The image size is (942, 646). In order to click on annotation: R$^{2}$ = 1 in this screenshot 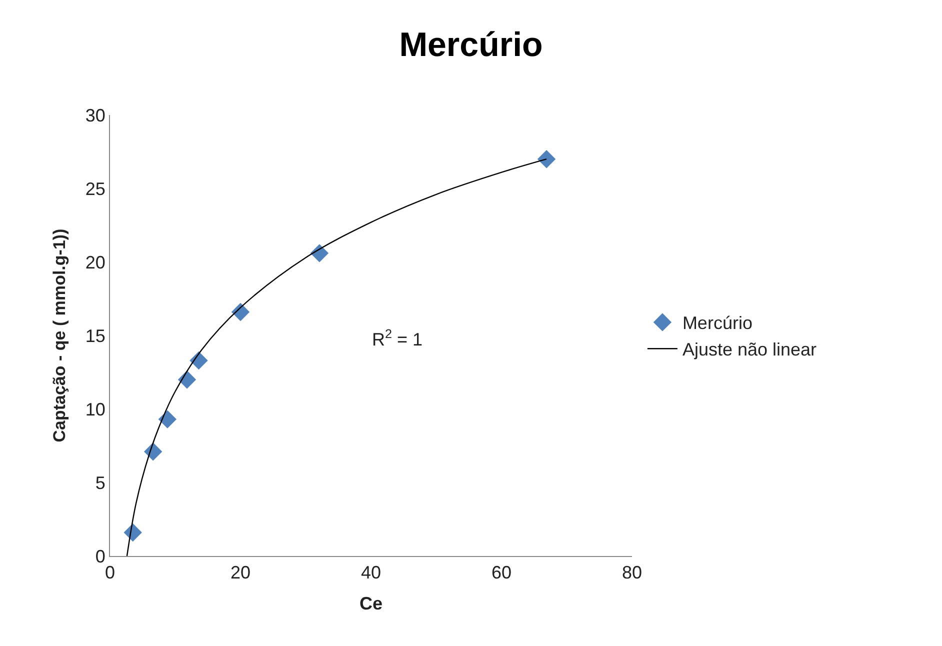, I will do `click(397, 338)`.